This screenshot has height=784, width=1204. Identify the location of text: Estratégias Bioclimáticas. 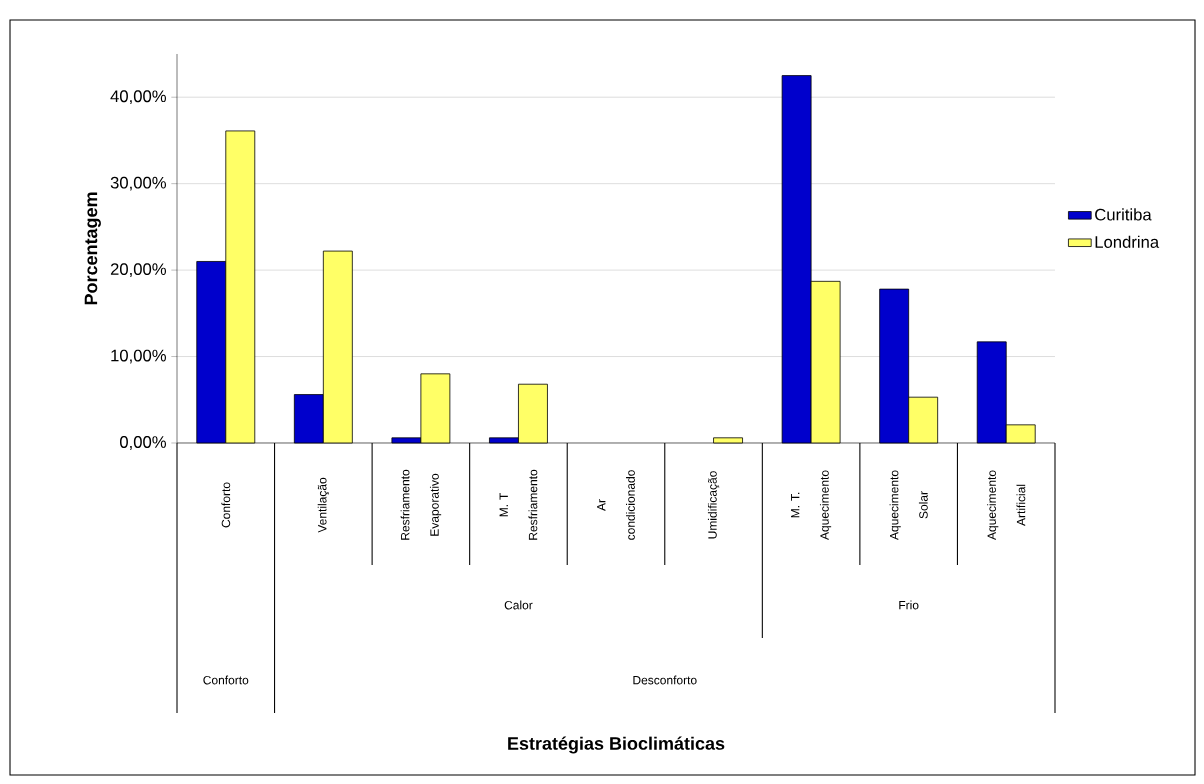
(616, 745).